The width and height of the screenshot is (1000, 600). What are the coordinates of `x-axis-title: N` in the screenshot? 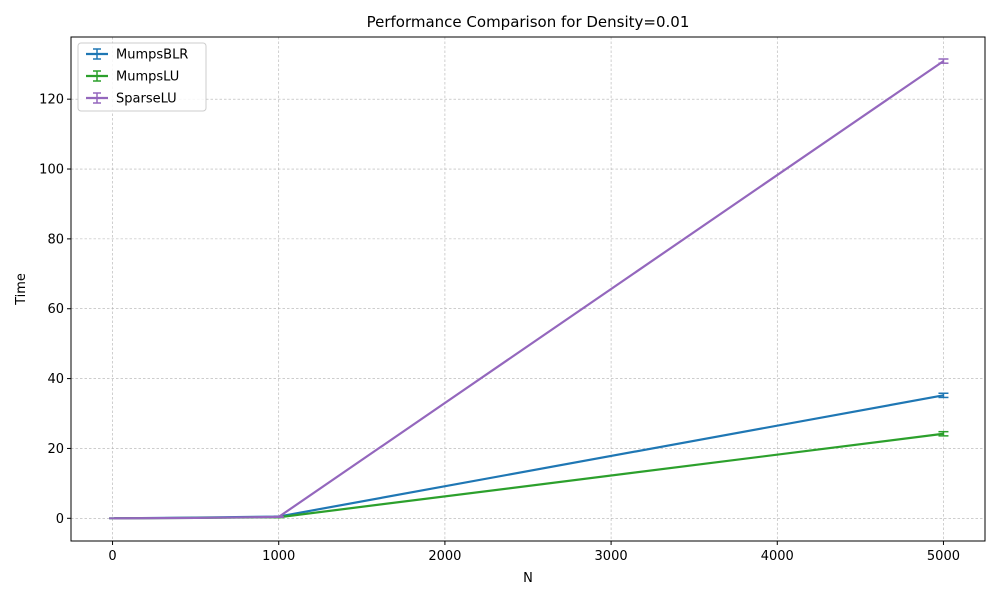 It's located at (528, 578).